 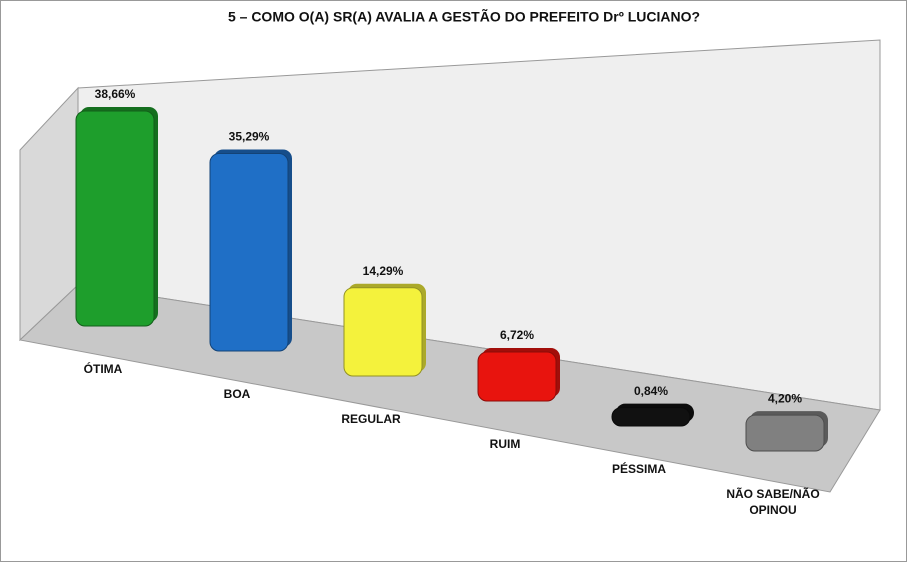 What do you see at coordinates (237, 394) in the screenshot?
I see `x-tick-label: BOA` at bounding box center [237, 394].